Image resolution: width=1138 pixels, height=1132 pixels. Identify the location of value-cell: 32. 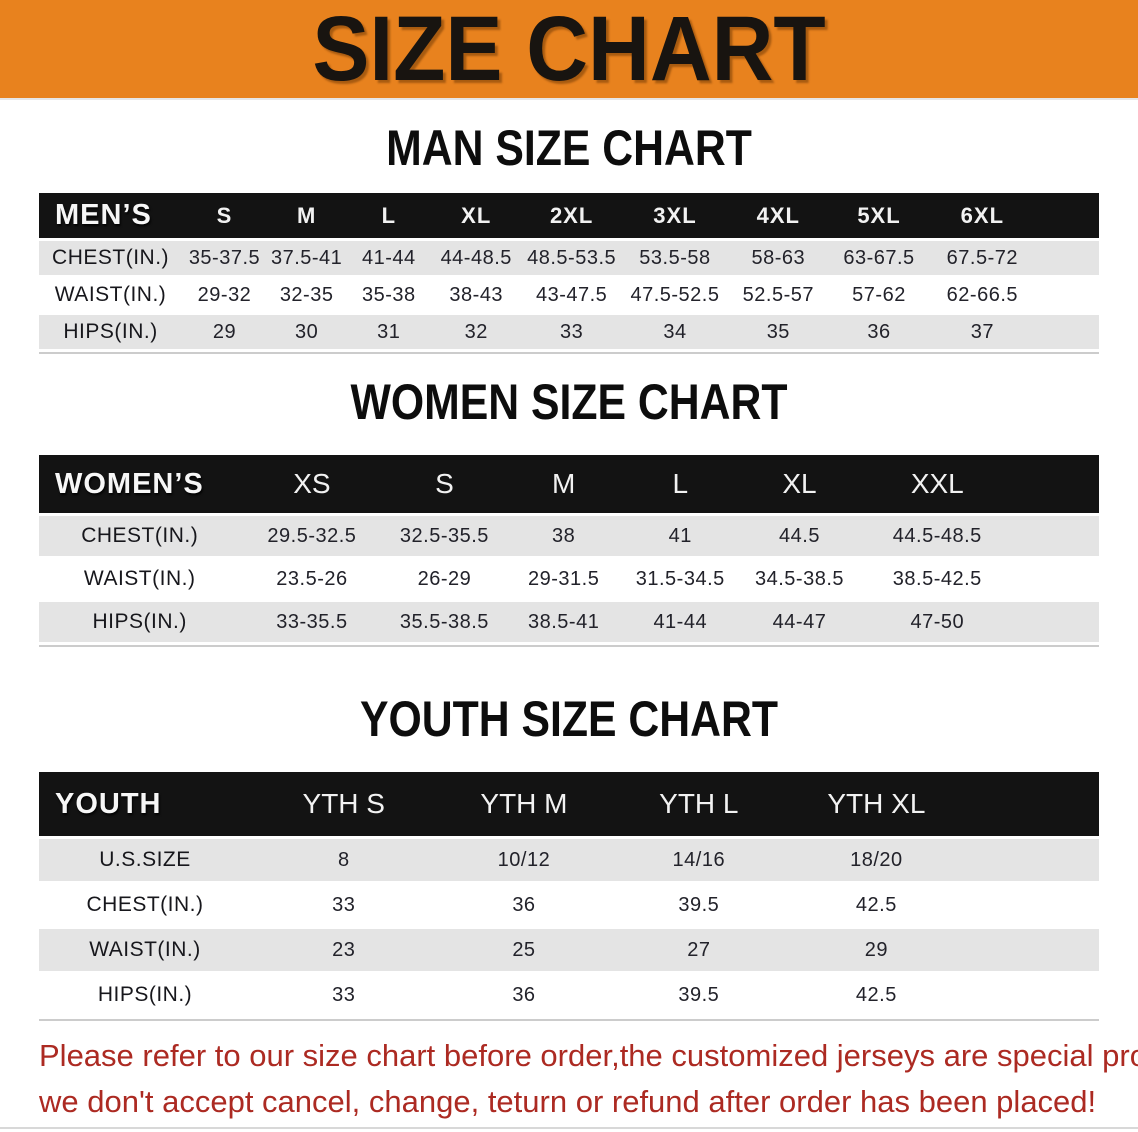
(476, 331).